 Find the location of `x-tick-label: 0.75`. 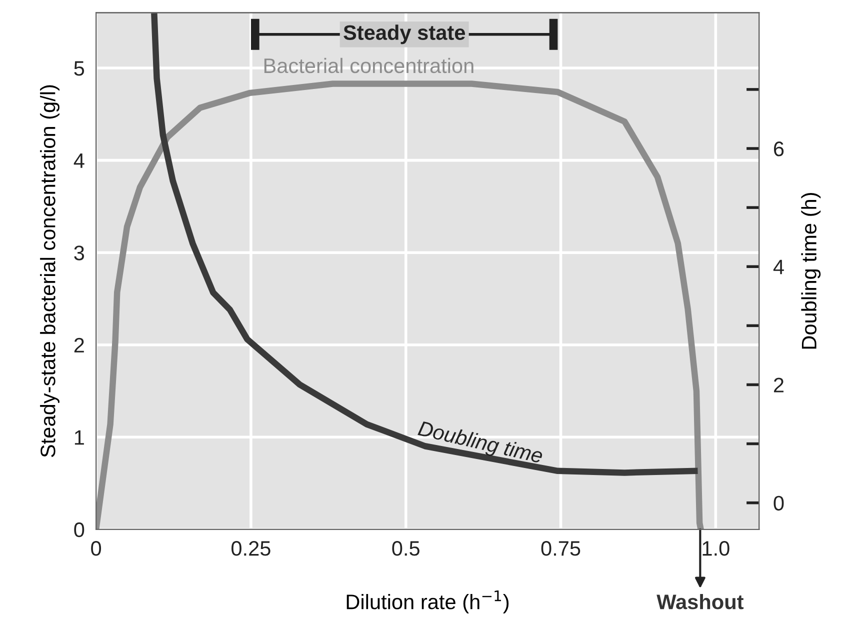

x-tick-label: 0.75 is located at coordinates (560, 548).